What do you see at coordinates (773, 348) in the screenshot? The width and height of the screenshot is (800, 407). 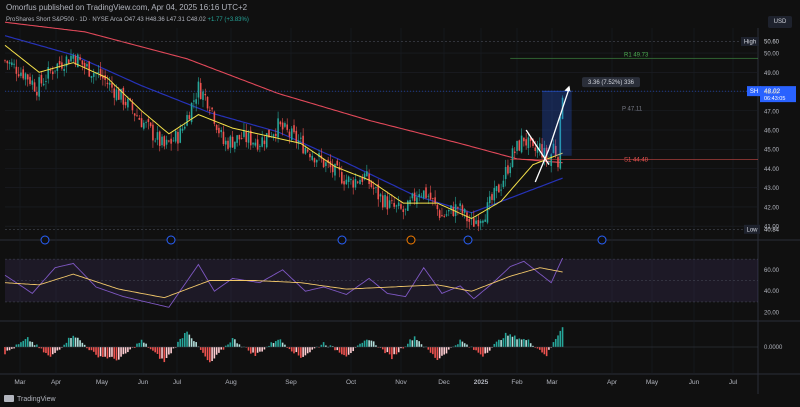 I see `macd-tick-label: 0.0000` at bounding box center [773, 348].